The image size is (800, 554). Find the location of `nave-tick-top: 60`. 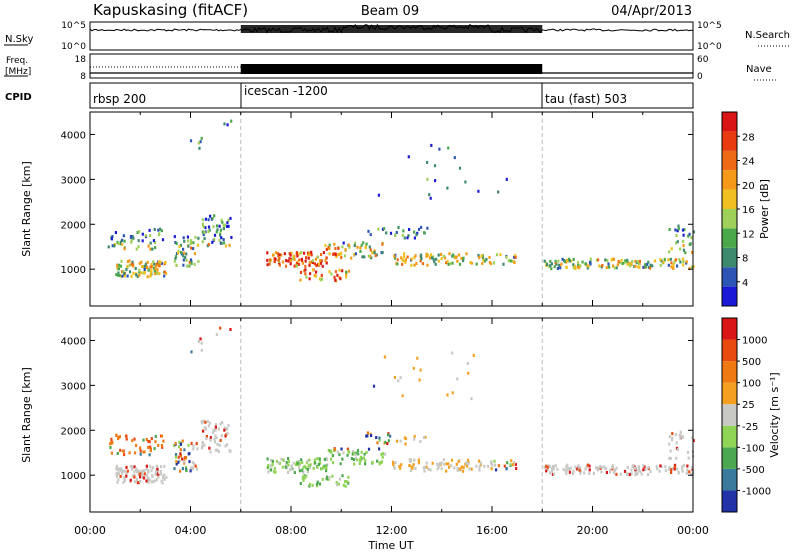

nave-tick-top: 60 is located at coordinates (703, 60).